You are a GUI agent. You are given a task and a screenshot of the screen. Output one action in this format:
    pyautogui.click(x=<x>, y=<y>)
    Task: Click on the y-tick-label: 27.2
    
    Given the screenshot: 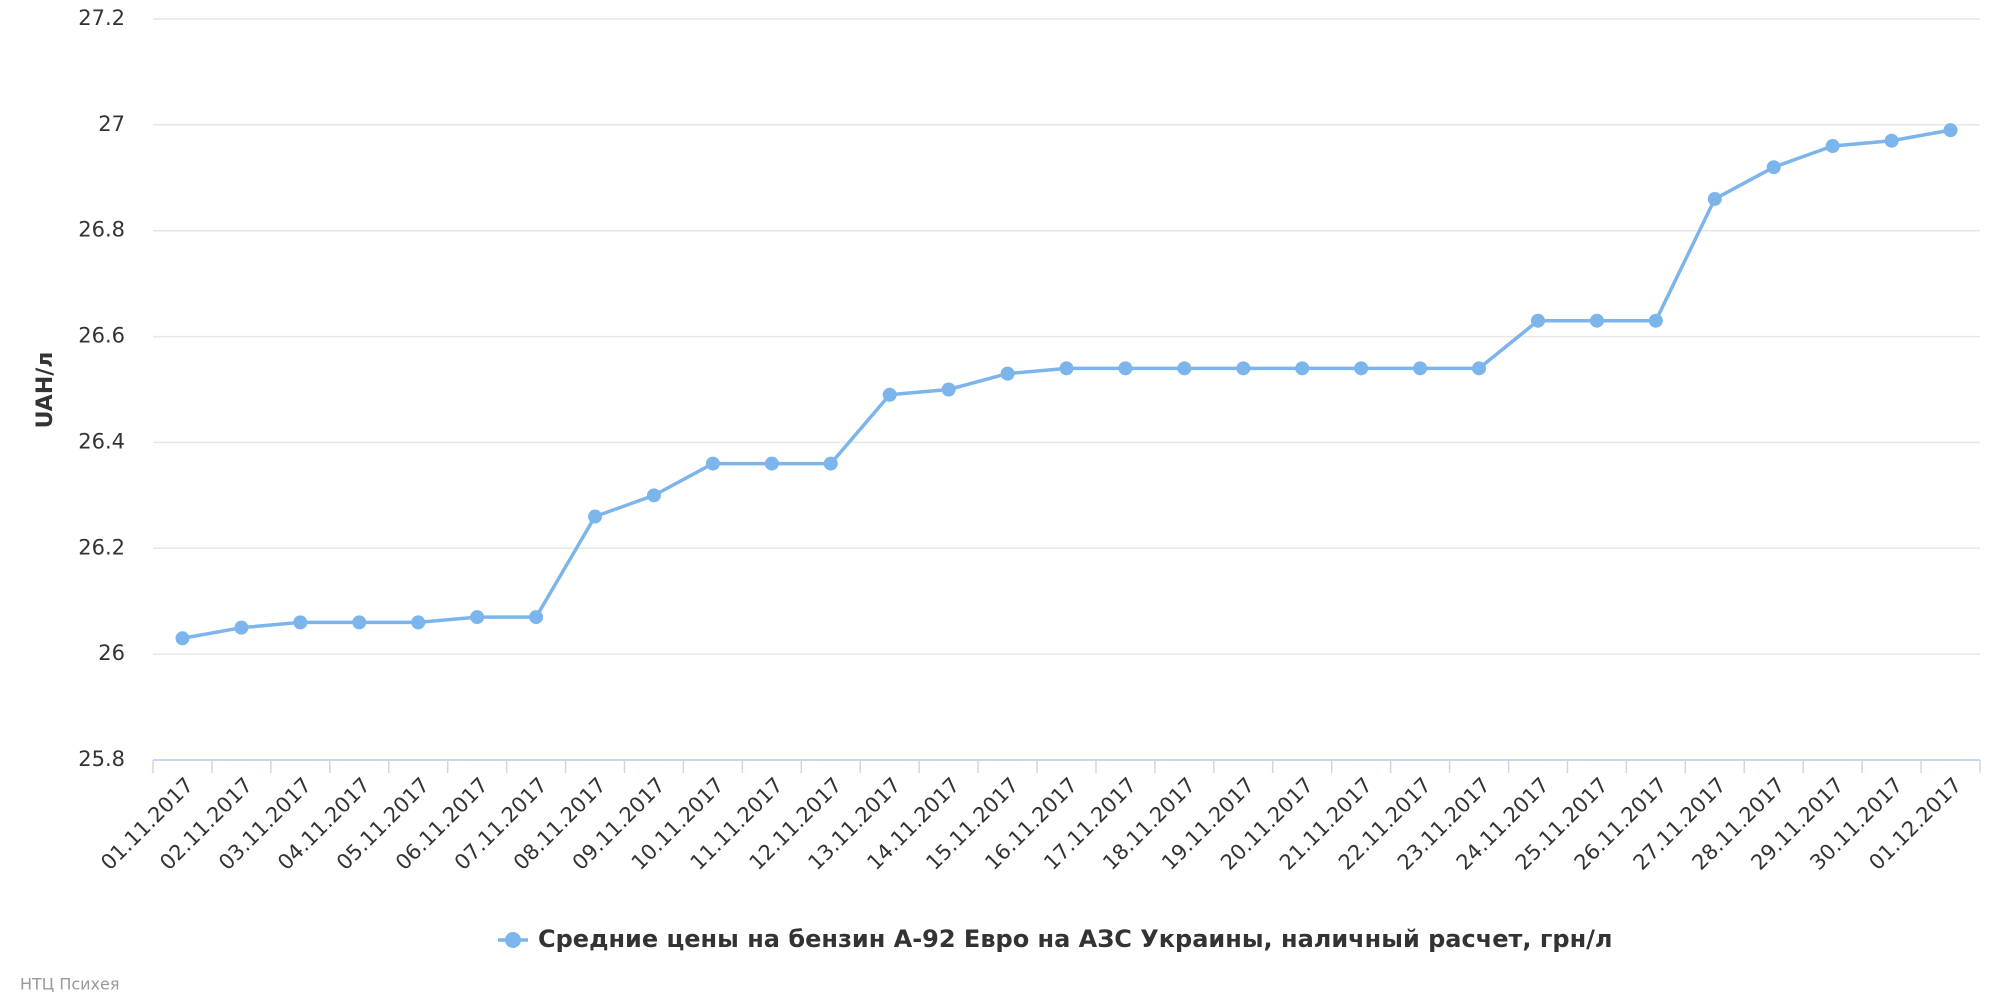 What is the action you would take?
    pyautogui.click(x=101, y=18)
    